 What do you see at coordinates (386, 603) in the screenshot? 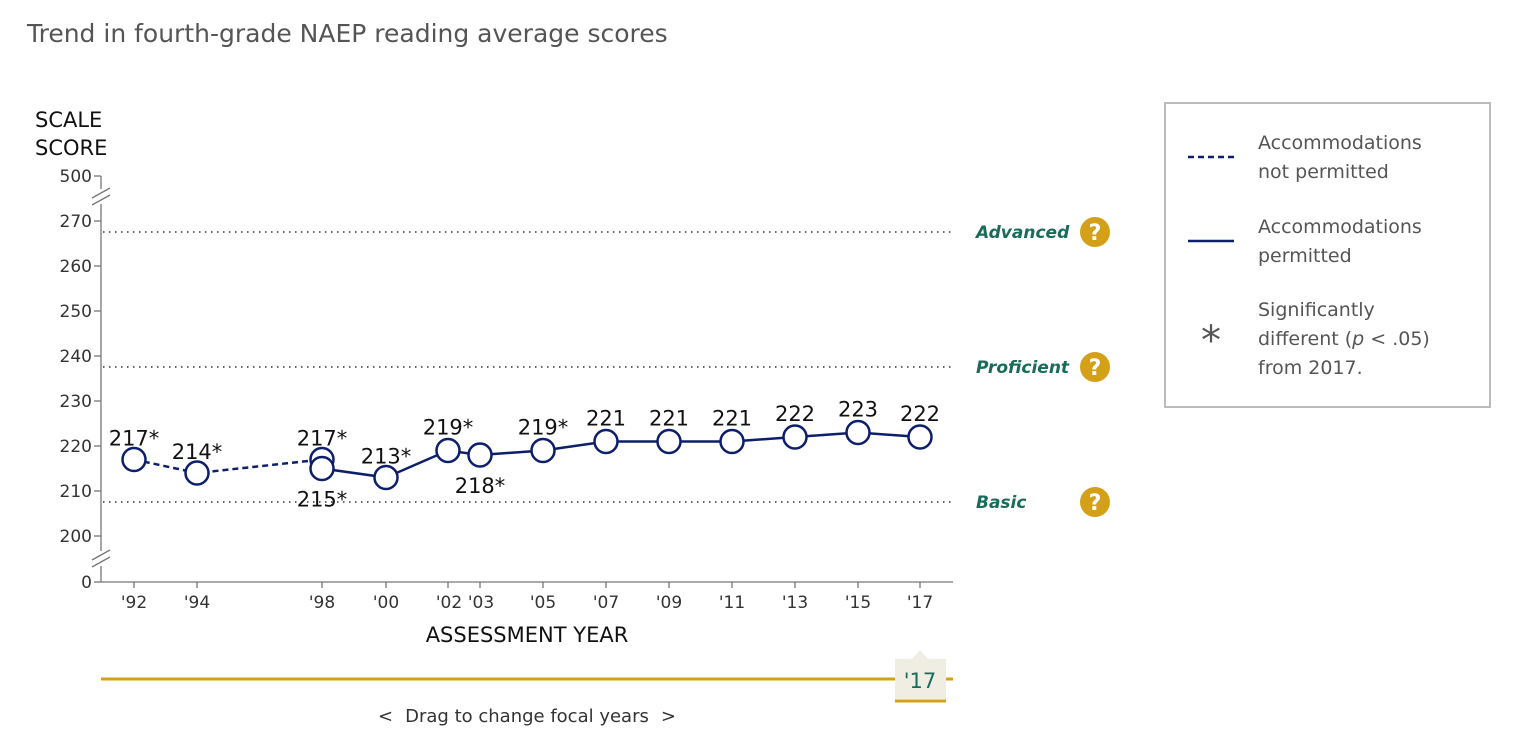
I see `x-tick-label: '00` at bounding box center [386, 603].